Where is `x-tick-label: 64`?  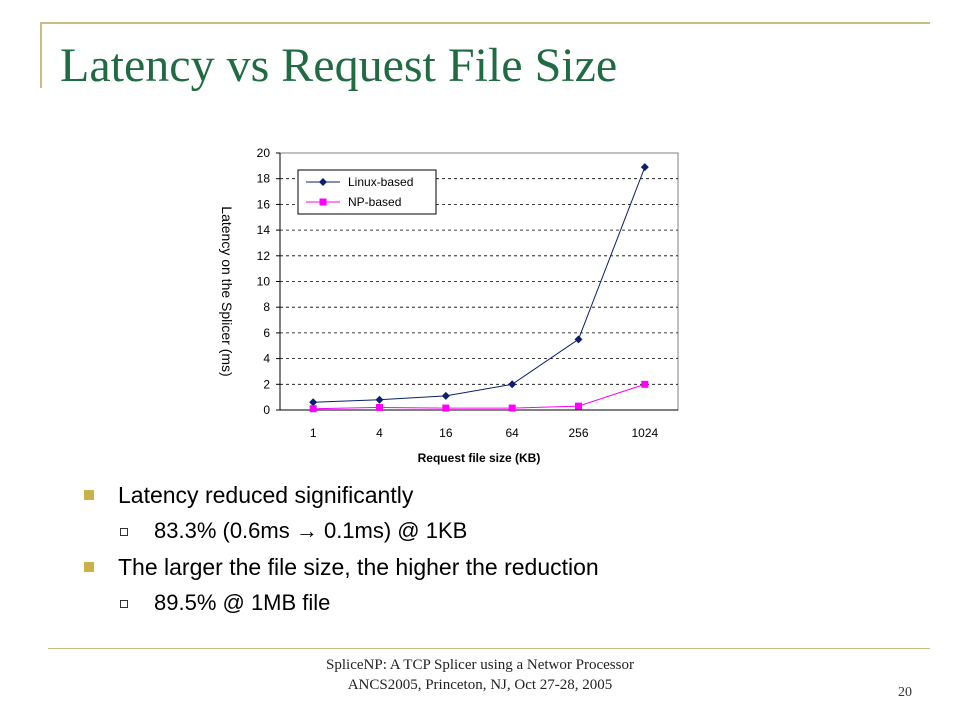 x-tick-label: 64 is located at coordinates (512, 433).